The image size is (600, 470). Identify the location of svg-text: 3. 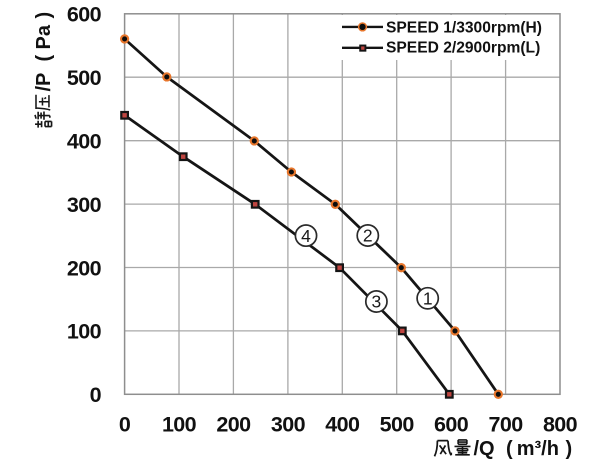
(377, 302).